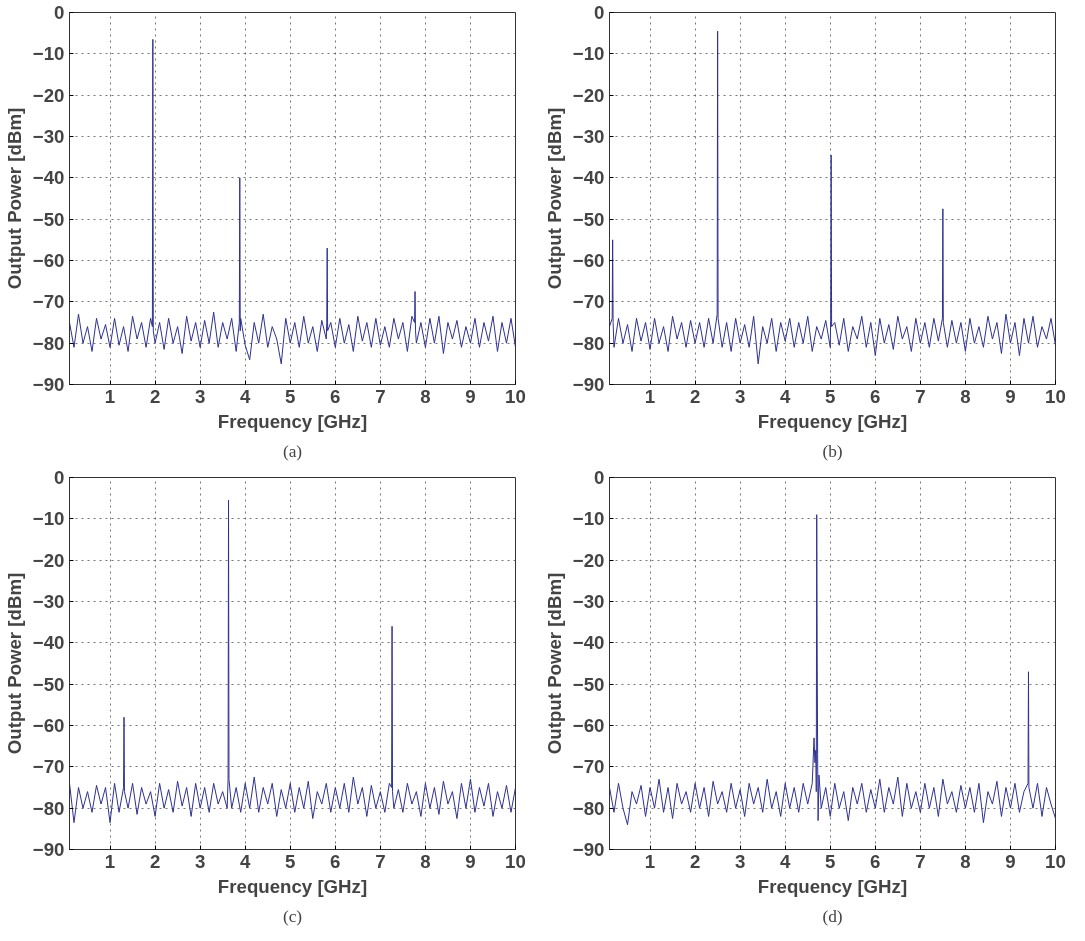 The image size is (1085, 941). Describe the element at coordinates (832, 916) in the screenshot. I see `text: (d)` at that location.